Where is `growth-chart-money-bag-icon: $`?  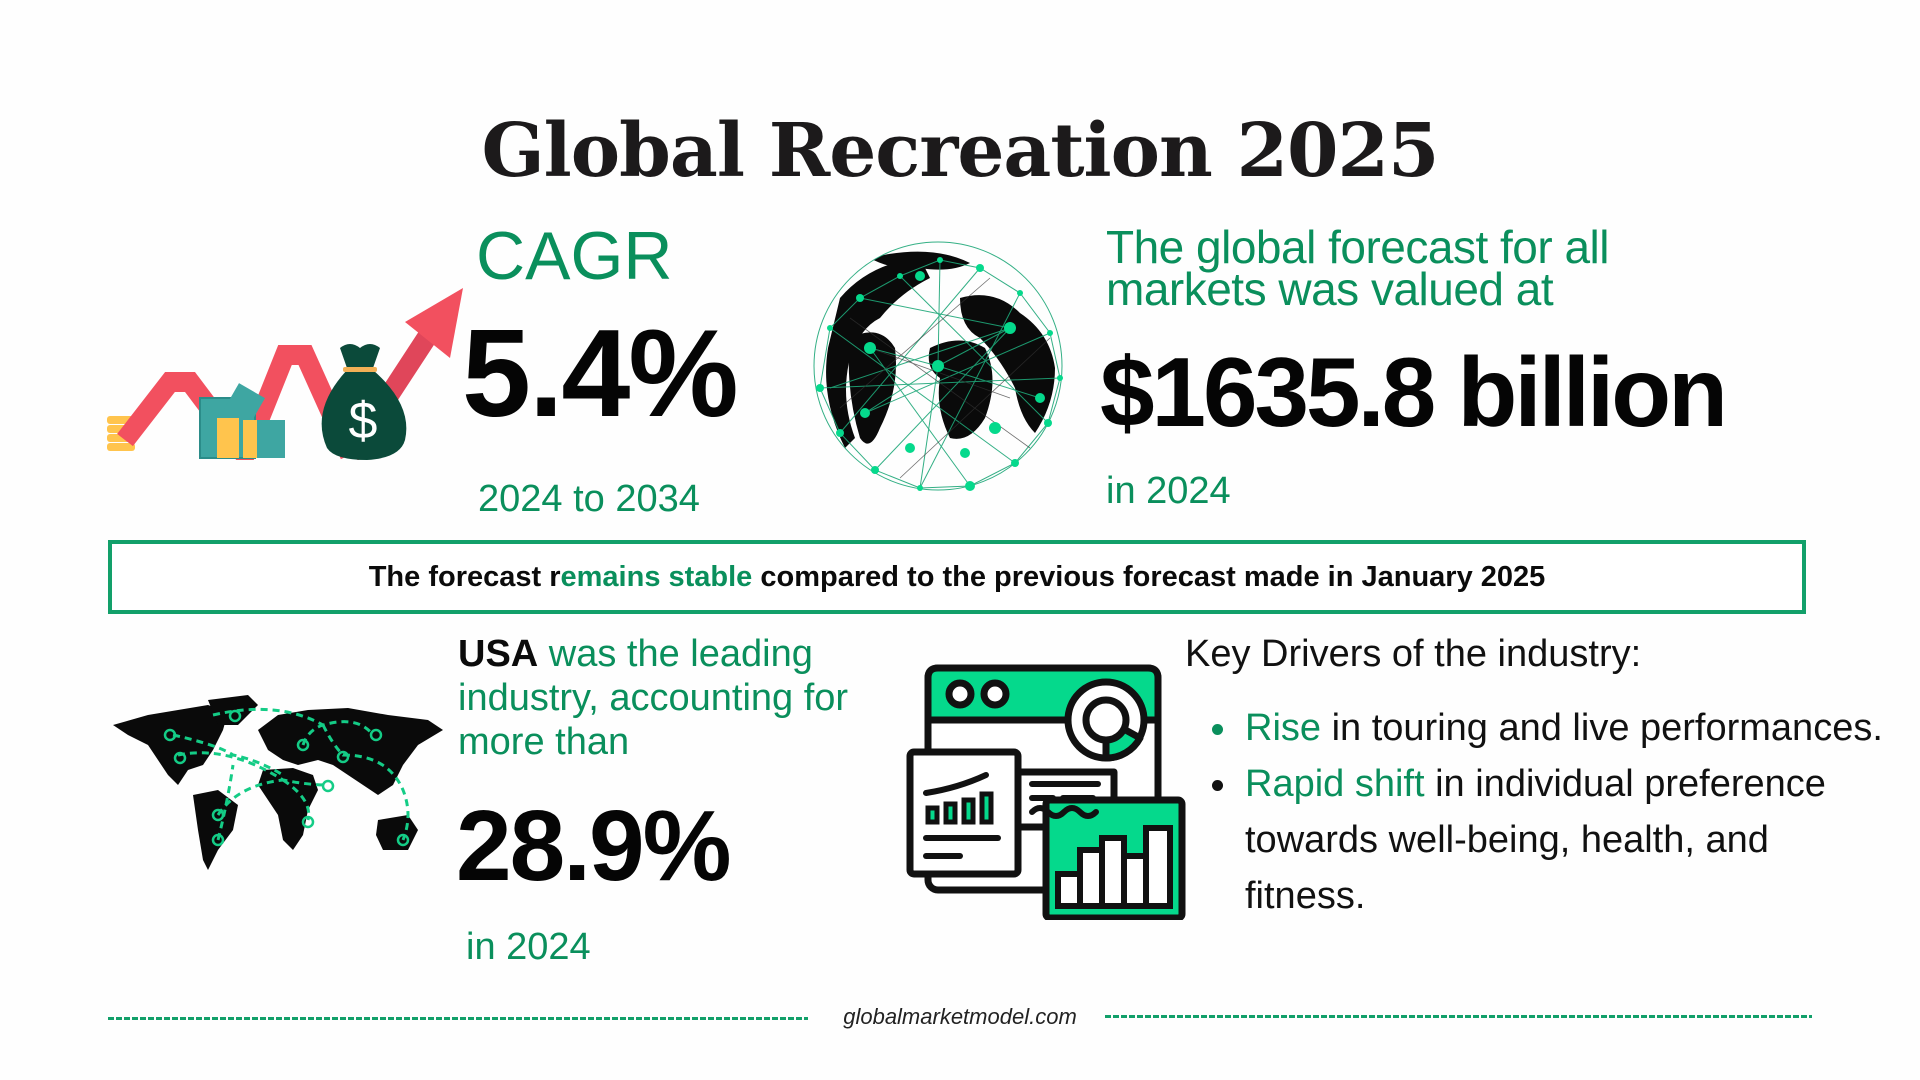
growth-chart-money-bag-icon: $ is located at coordinates (285, 374).